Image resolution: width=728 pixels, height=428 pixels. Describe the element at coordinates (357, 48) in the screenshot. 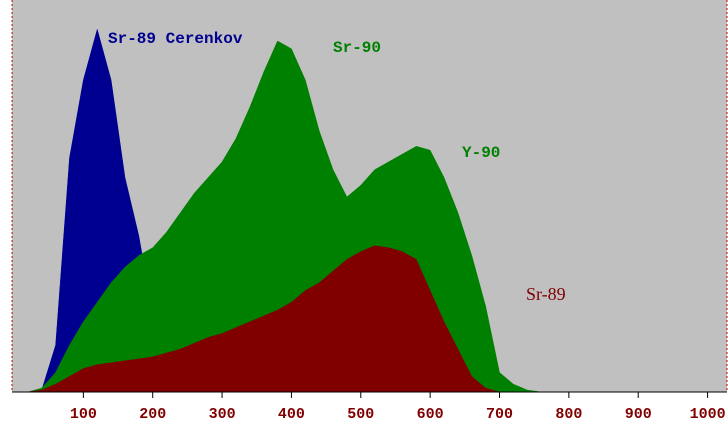

I see `annotation: Sr-90` at that location.